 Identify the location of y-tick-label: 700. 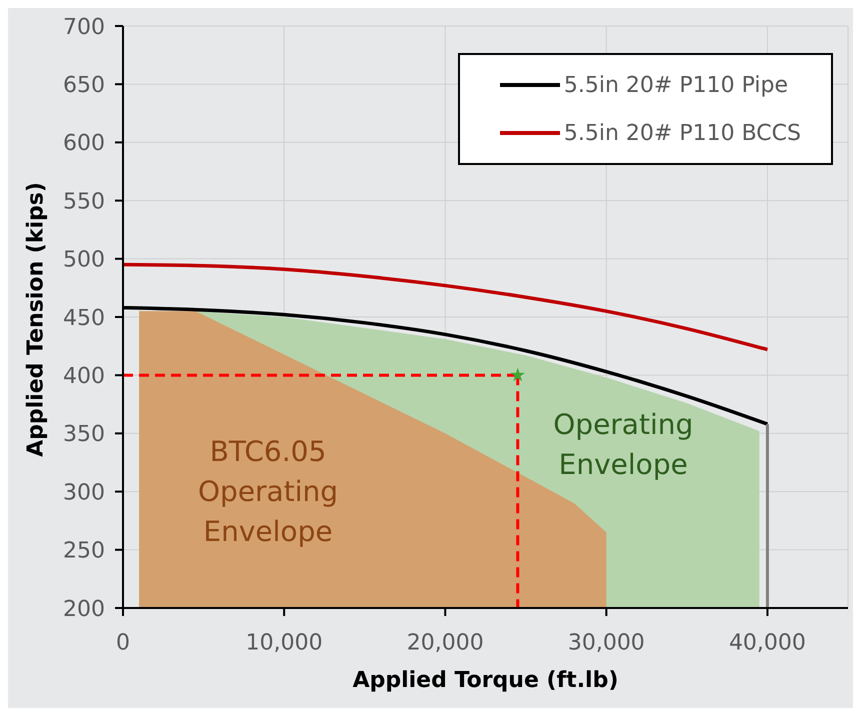
(84, 27).